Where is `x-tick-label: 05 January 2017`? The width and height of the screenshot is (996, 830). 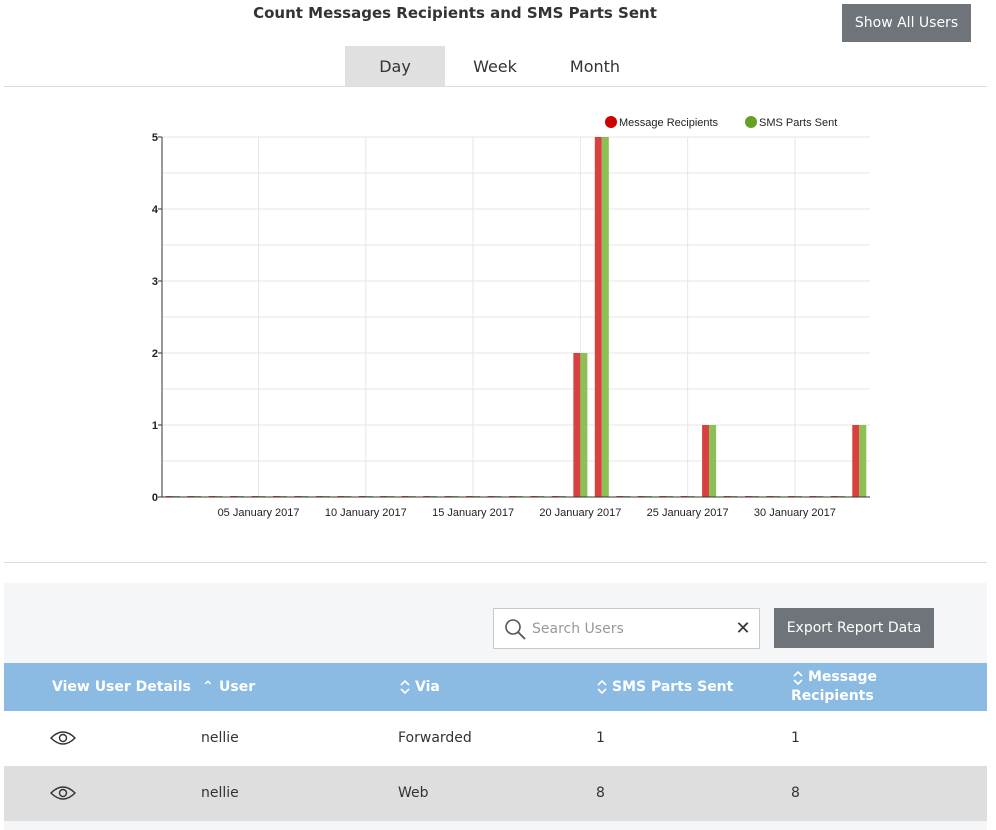 x-tick-label: 05 January 2017 is located at coordinates (259, 513).